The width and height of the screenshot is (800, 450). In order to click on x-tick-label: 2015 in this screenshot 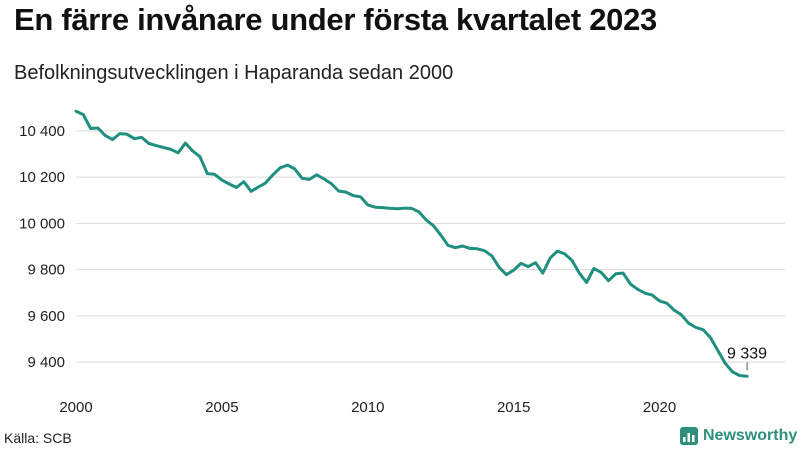, I will do `click(513, 407)`.